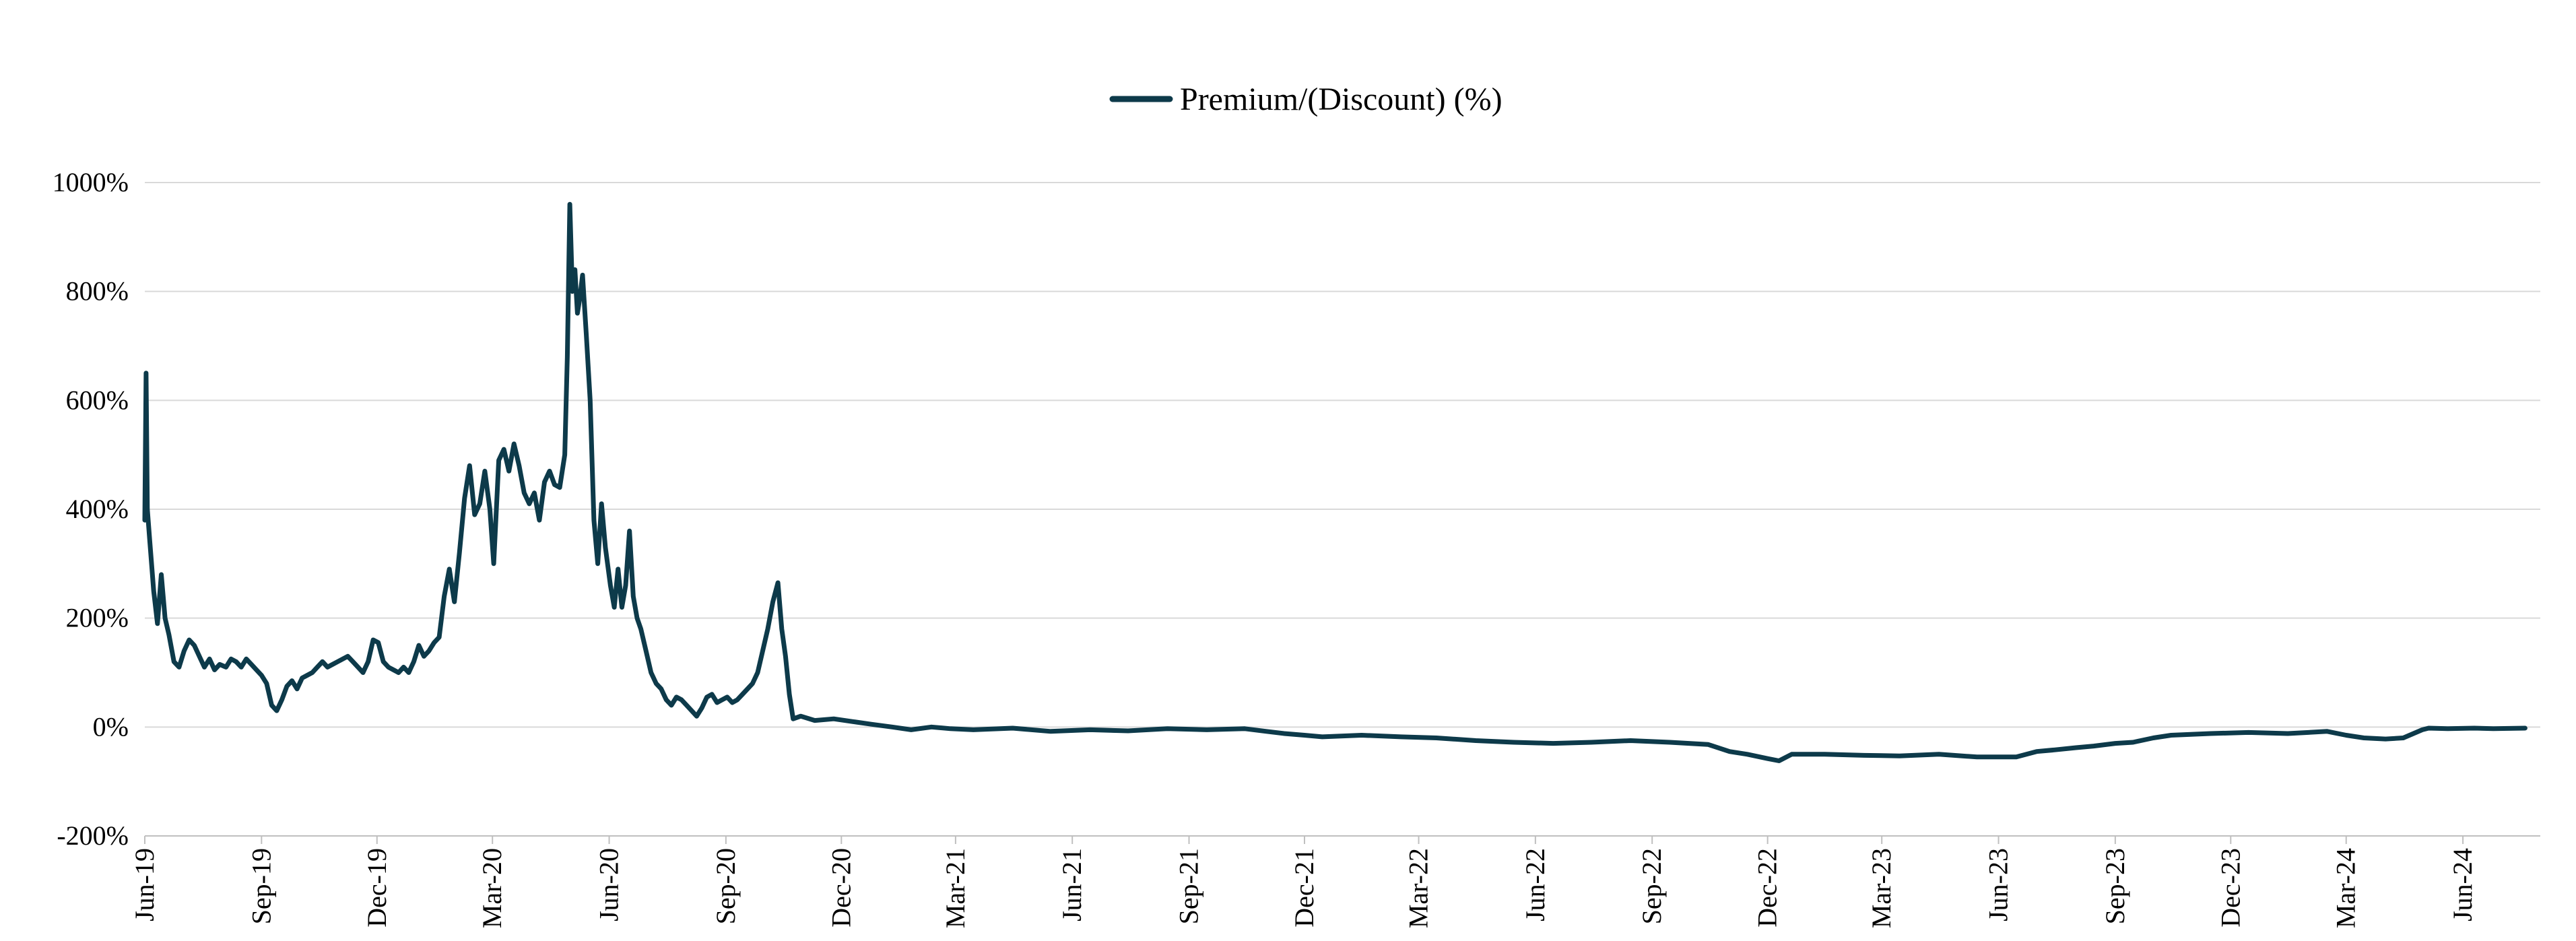 This screenshot has height=941, width=2576. What do you see at coordinates (2462, 884) in the screenshot?
I see `x-tick-label: Jun-24` at bounding box center [2462, 884].